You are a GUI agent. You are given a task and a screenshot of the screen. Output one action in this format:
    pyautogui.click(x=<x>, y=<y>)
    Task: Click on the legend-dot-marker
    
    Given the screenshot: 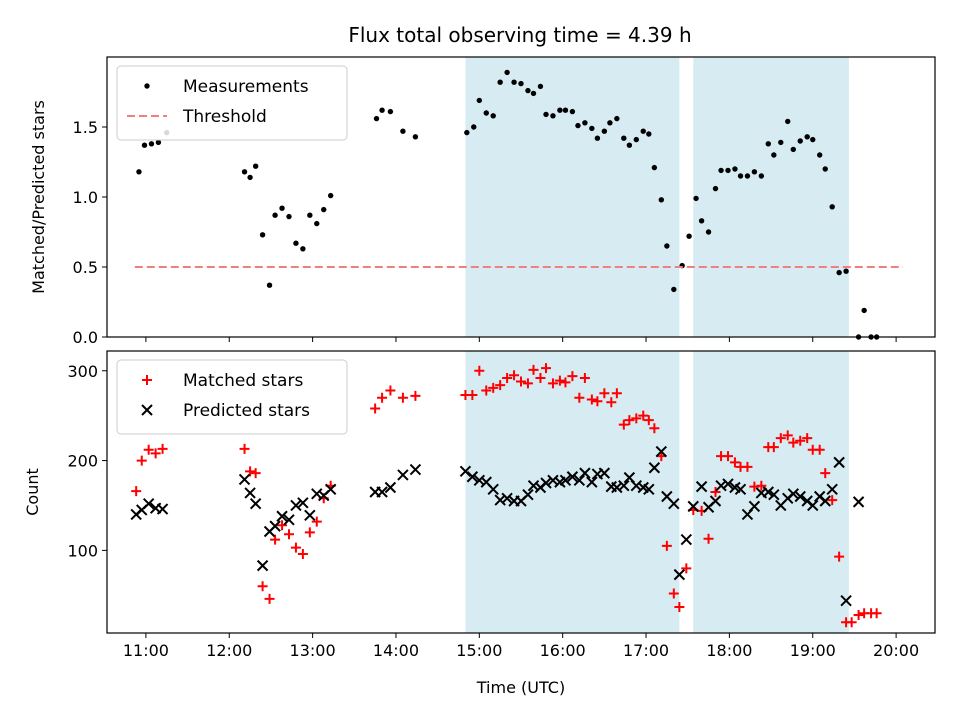 What is the action you would take?
    pyautogui.click(x=147, y=86)
    